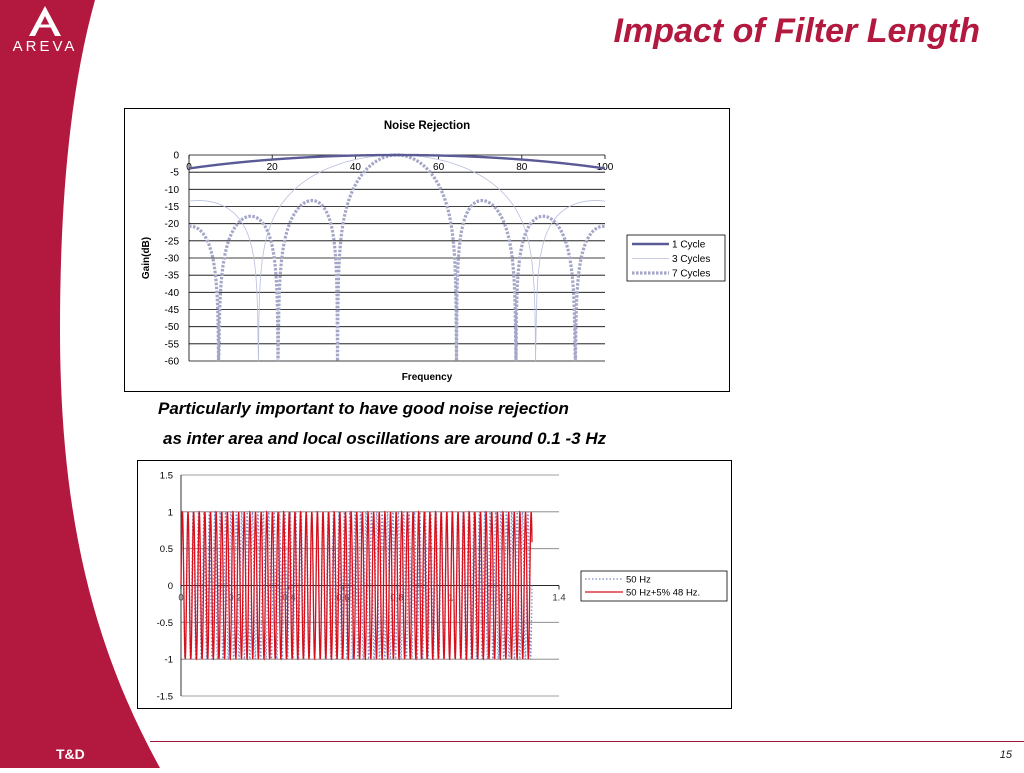 The image size is (1024, 773). Describe the element at coordinates (691, 259) in the screenshot. I see `chart1-legend-label: 3 Cycles` at that location.